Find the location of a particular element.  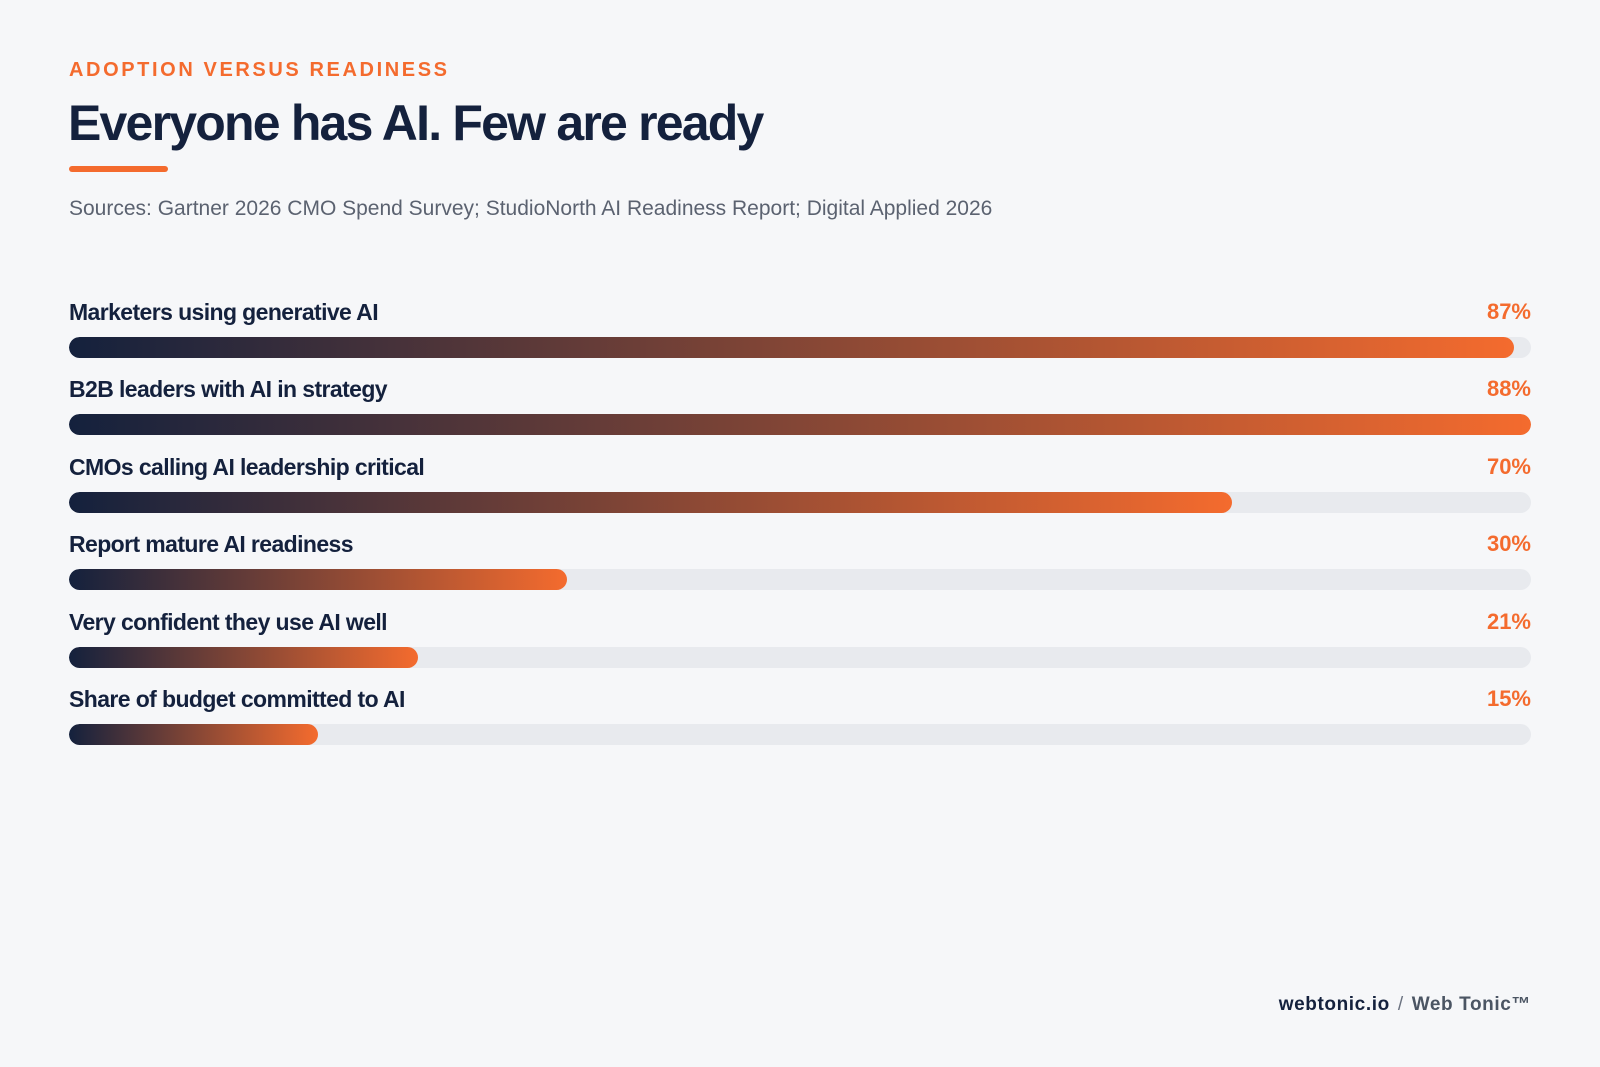

chart-title: Everyone has AI. Few are ready is located at coordinates (416, 123).